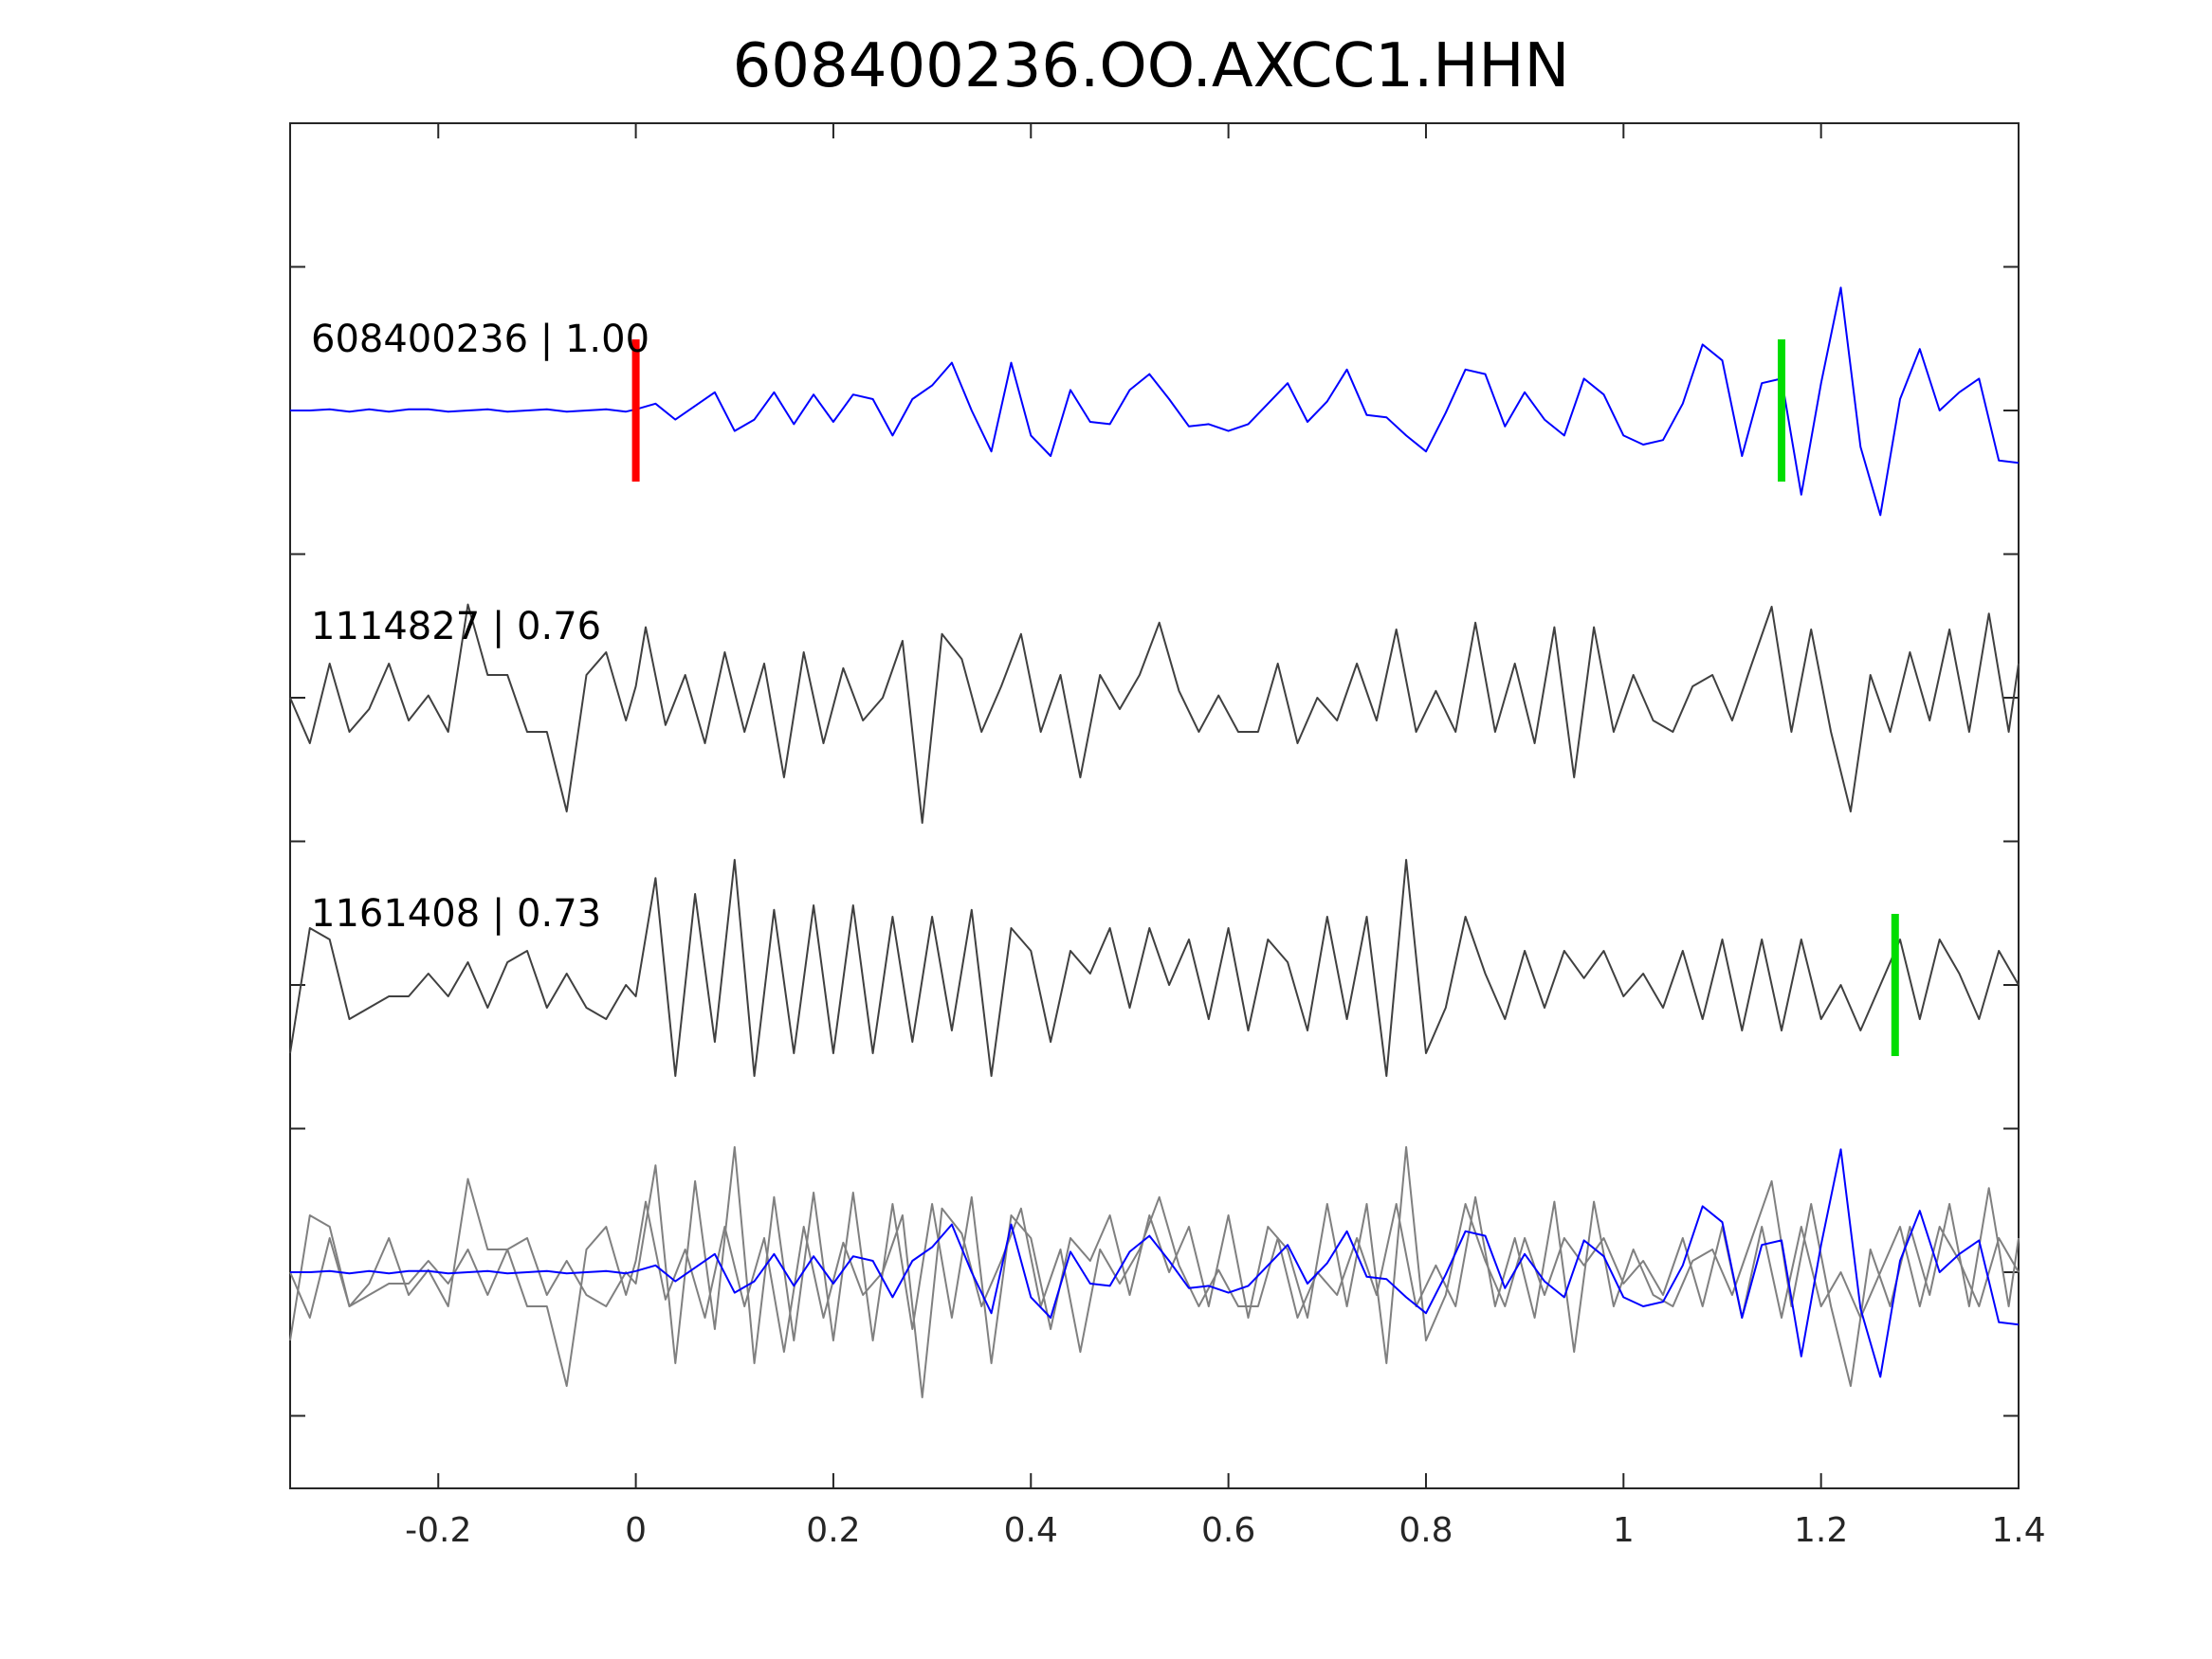 The height and width of the screenshot is (1659, 2212). Describe the element at coordinates (2018, 1530) in the screenshot. I see `x-tick-label: 1.4` at that location.